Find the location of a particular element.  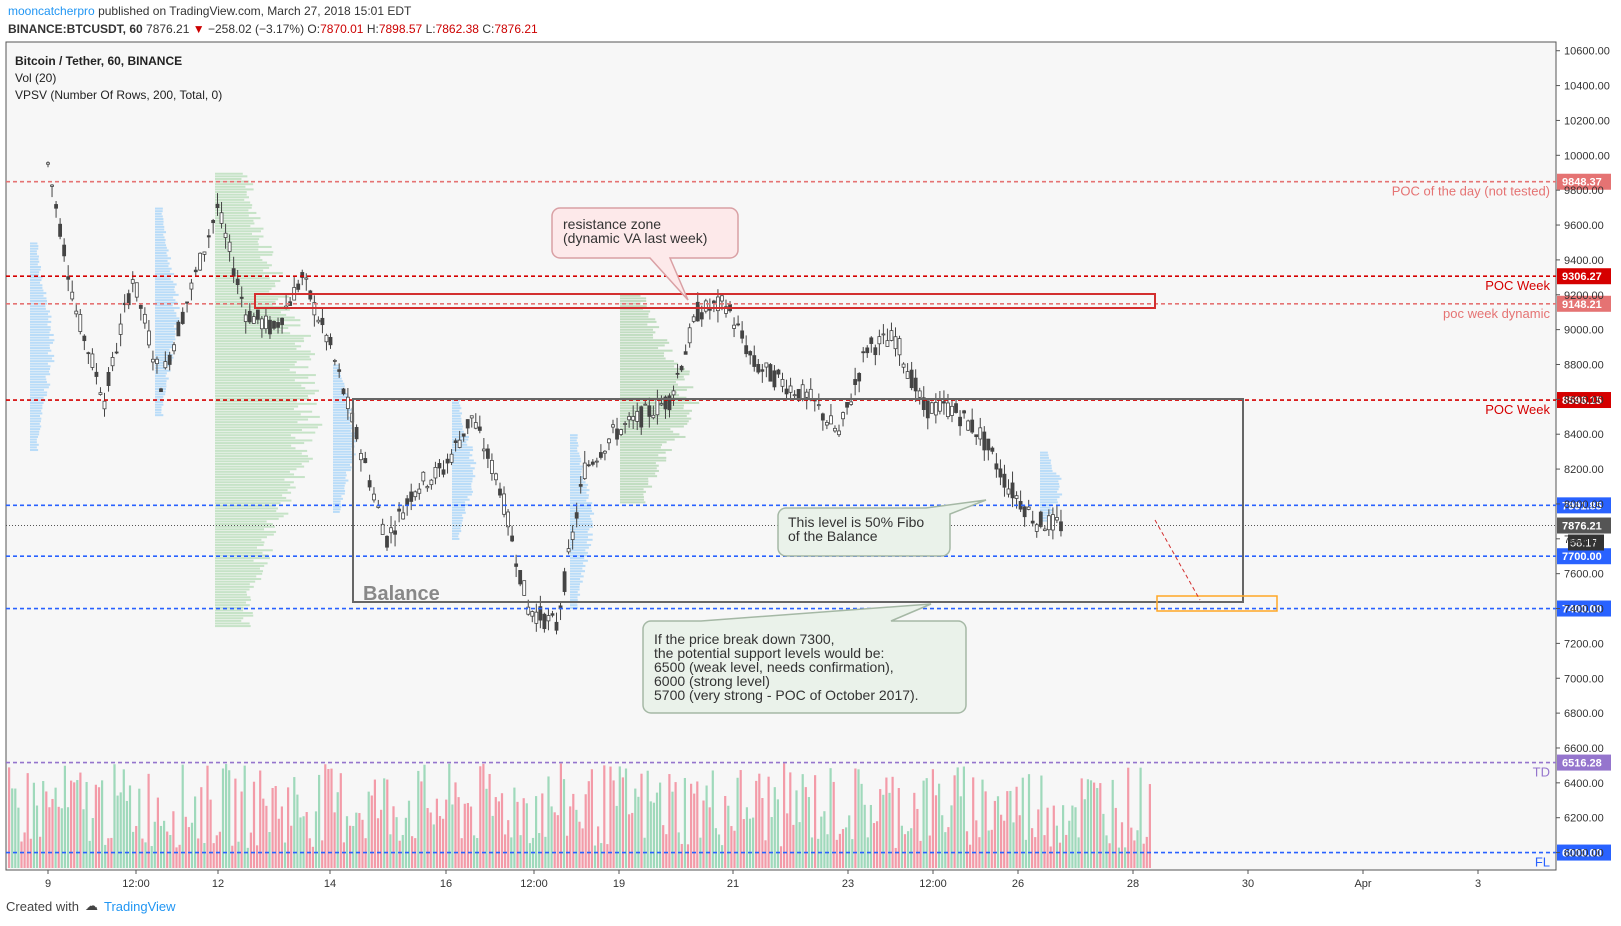

tradingview-link: TradingView is located at coordinates (139, 906).